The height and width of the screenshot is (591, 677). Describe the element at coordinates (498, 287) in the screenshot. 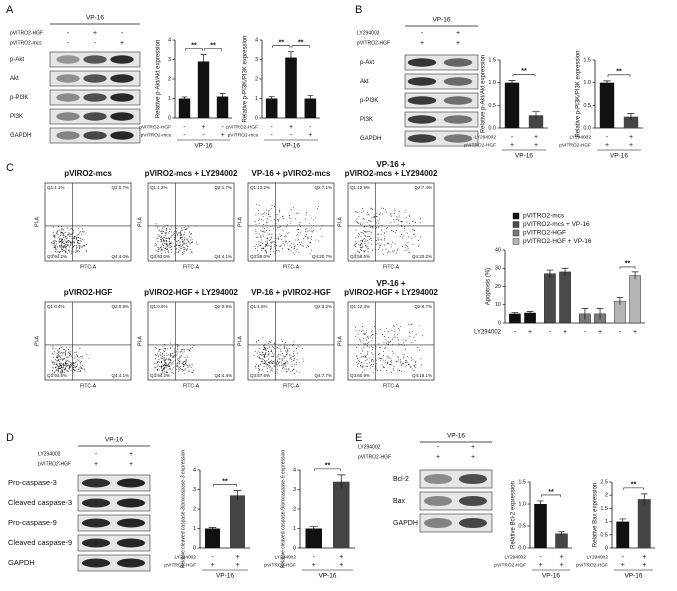

I see `y-tick-label: 20` at that location.